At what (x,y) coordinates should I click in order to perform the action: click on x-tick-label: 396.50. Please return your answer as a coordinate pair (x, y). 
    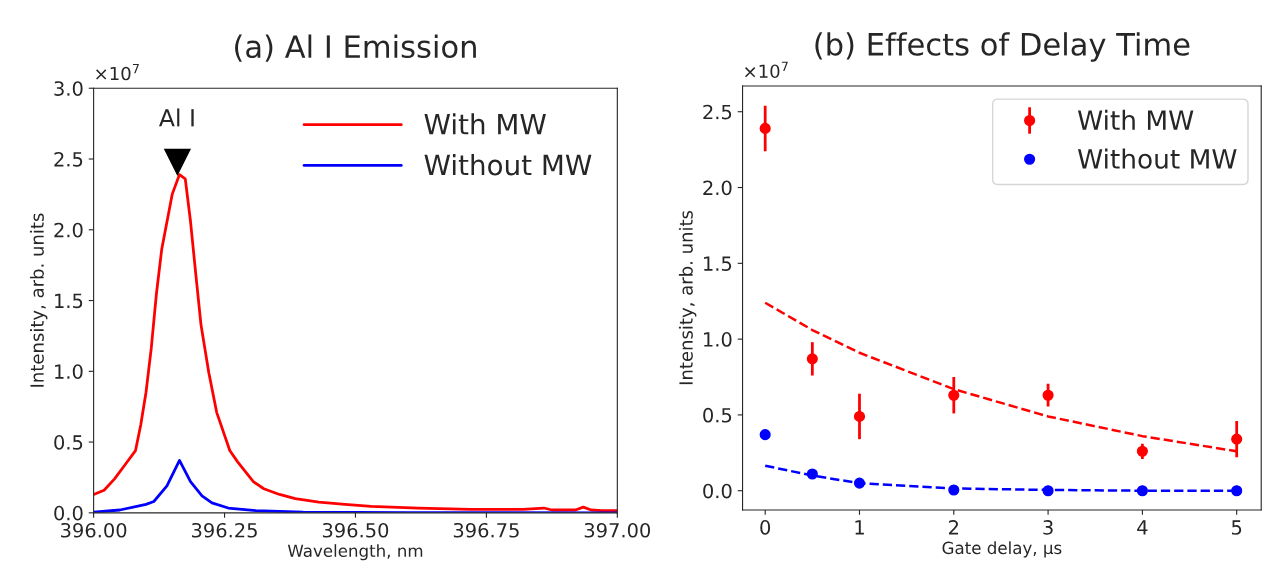
    Looking at the image, I should click on (355, 530).